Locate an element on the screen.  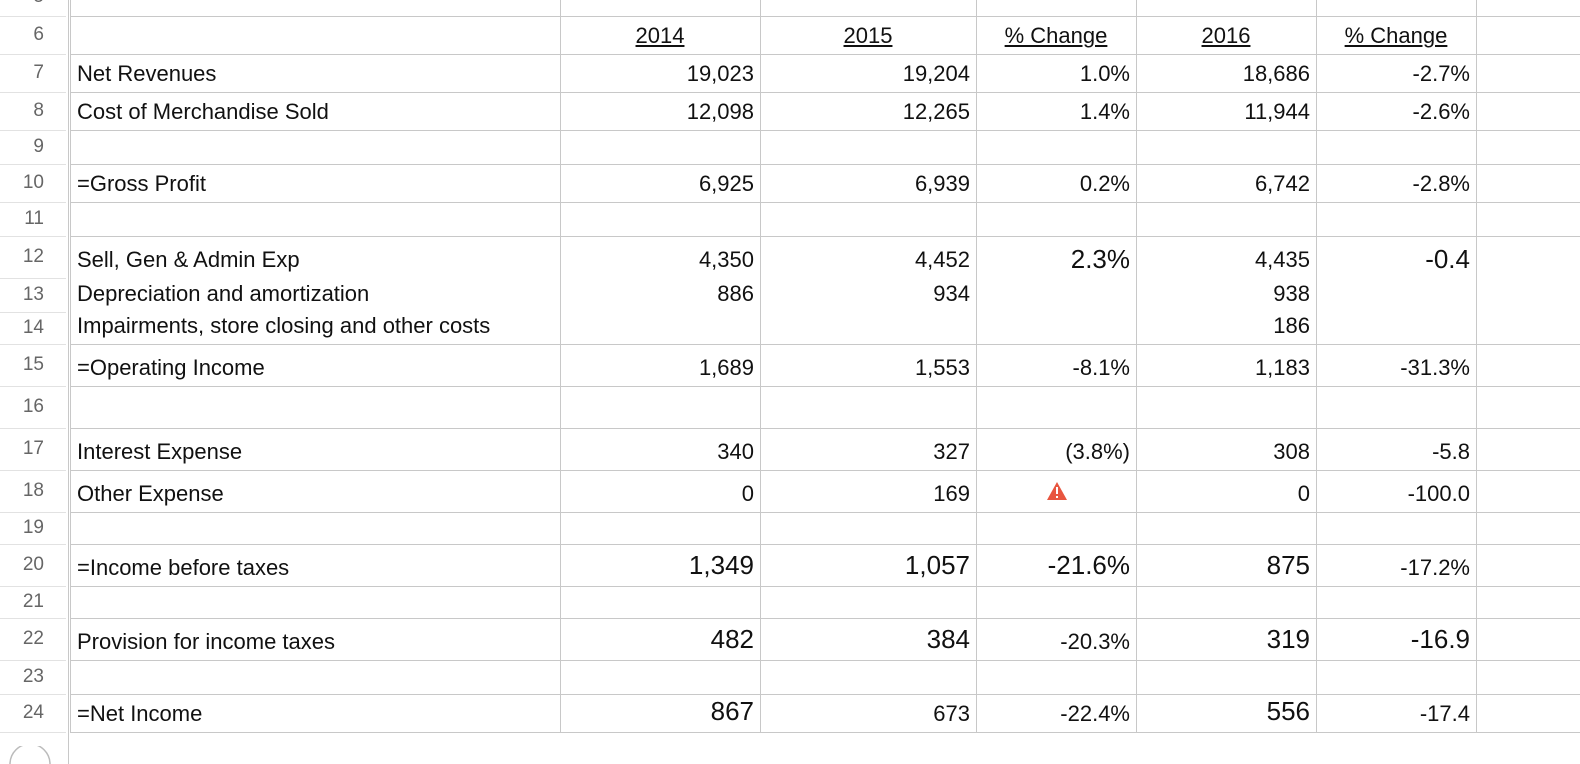
value-cell: 1,689 is located at coordinates (726, 367).